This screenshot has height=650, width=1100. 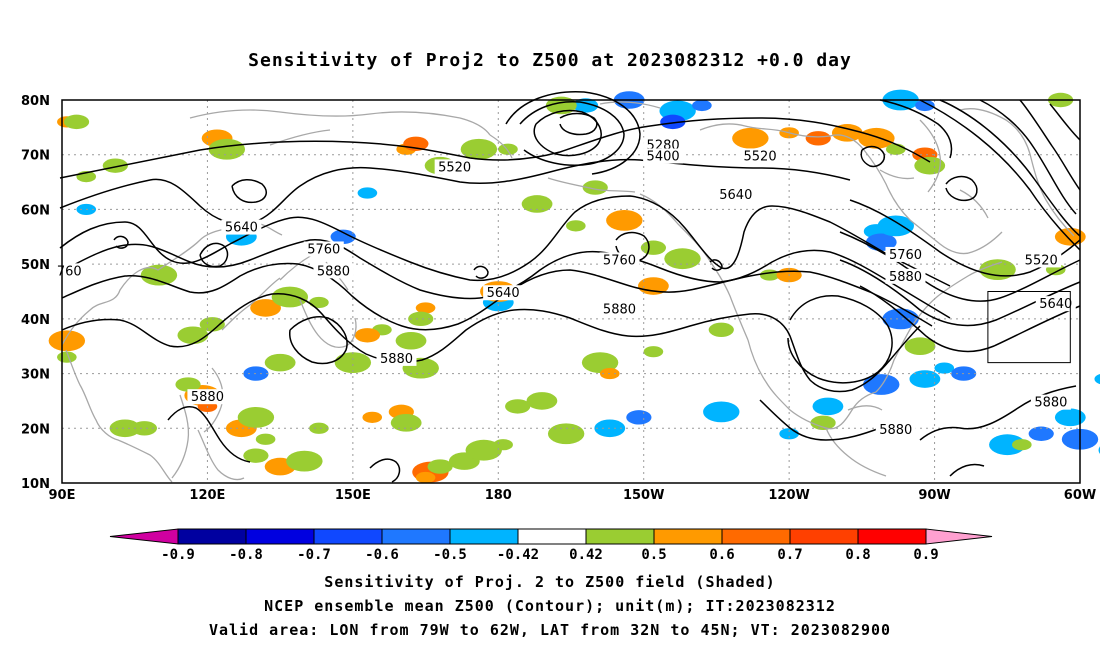 I want to click on valid-area-box, so click(x=1029, y=327).